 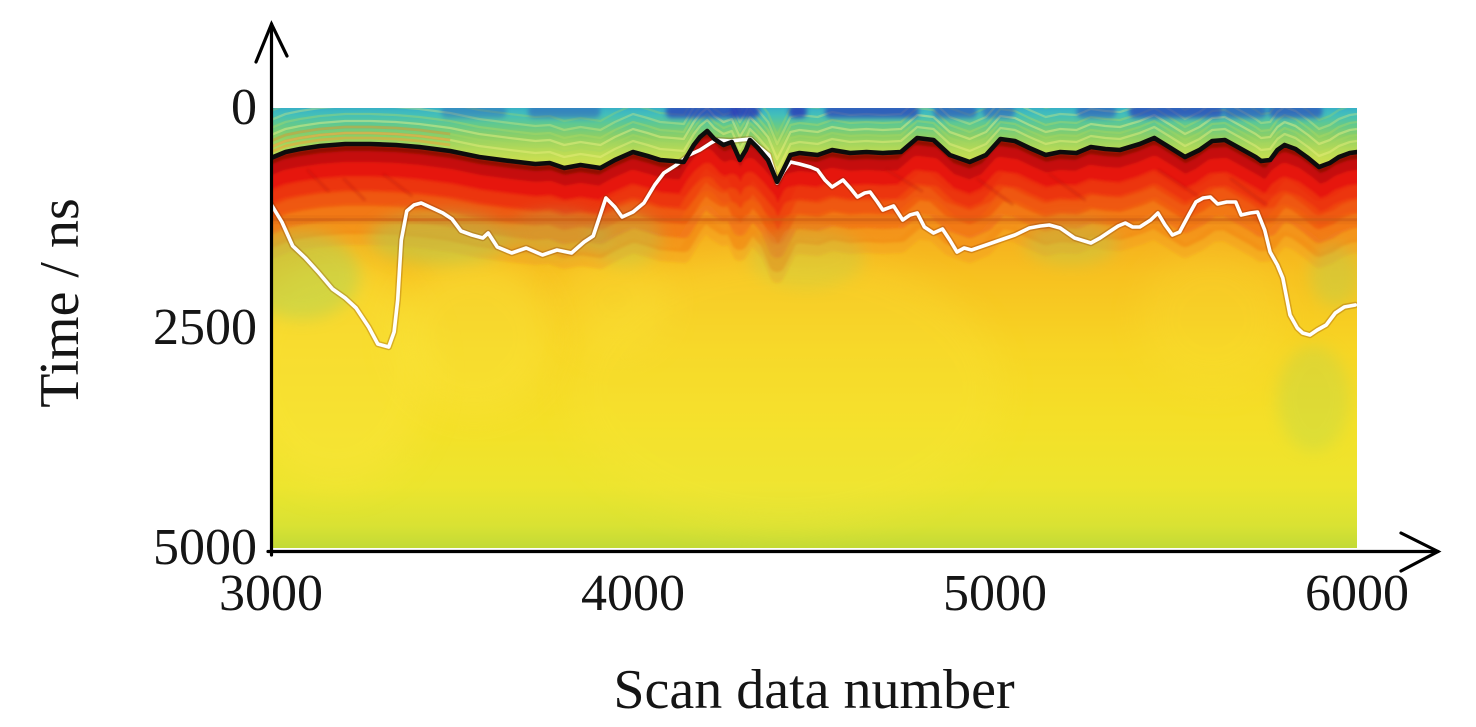 What do you see at coordinates (205, 327) in the screenshot?
I see `y-tick-label: 2500` at bounding box center [205, 327].